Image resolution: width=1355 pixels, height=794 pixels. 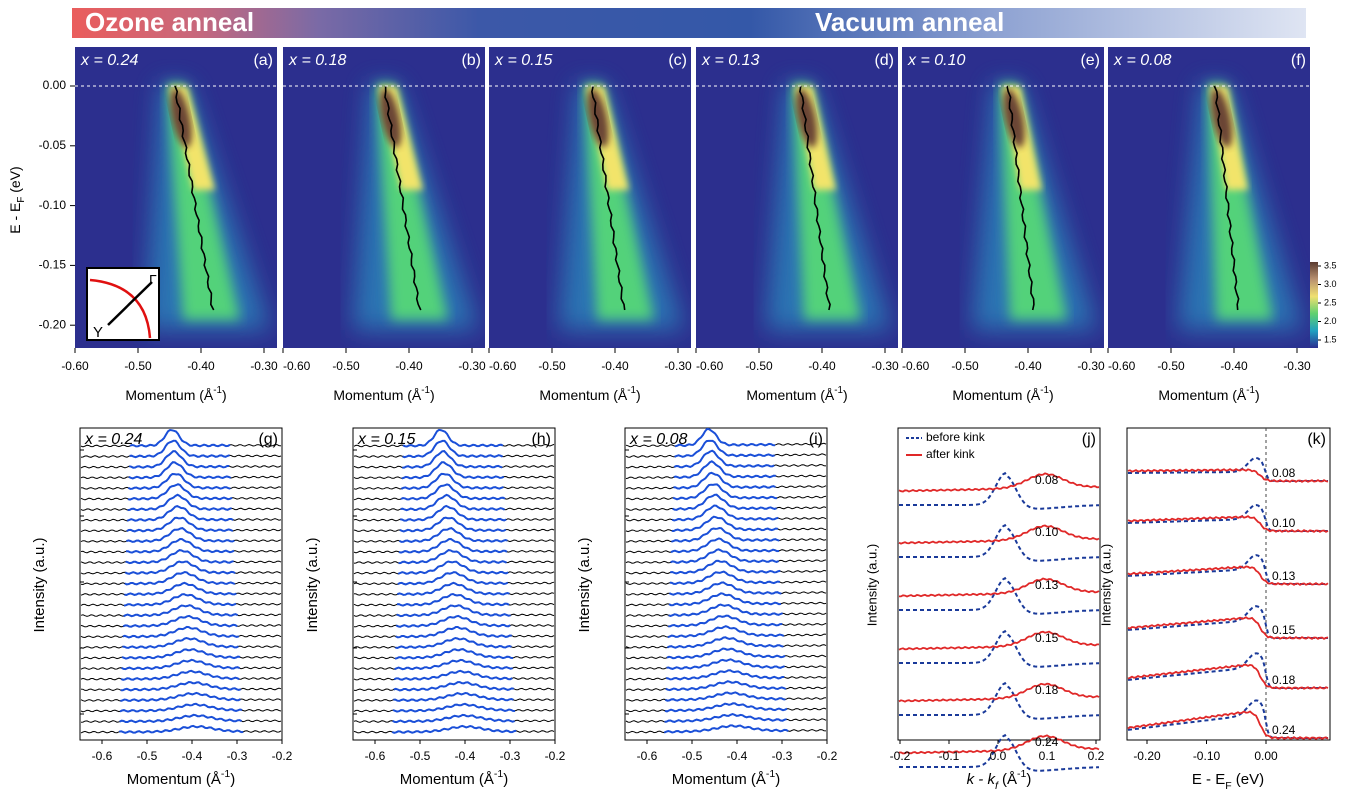 I want to click on curve-label: 0.24, so click(x=1284, y=730).